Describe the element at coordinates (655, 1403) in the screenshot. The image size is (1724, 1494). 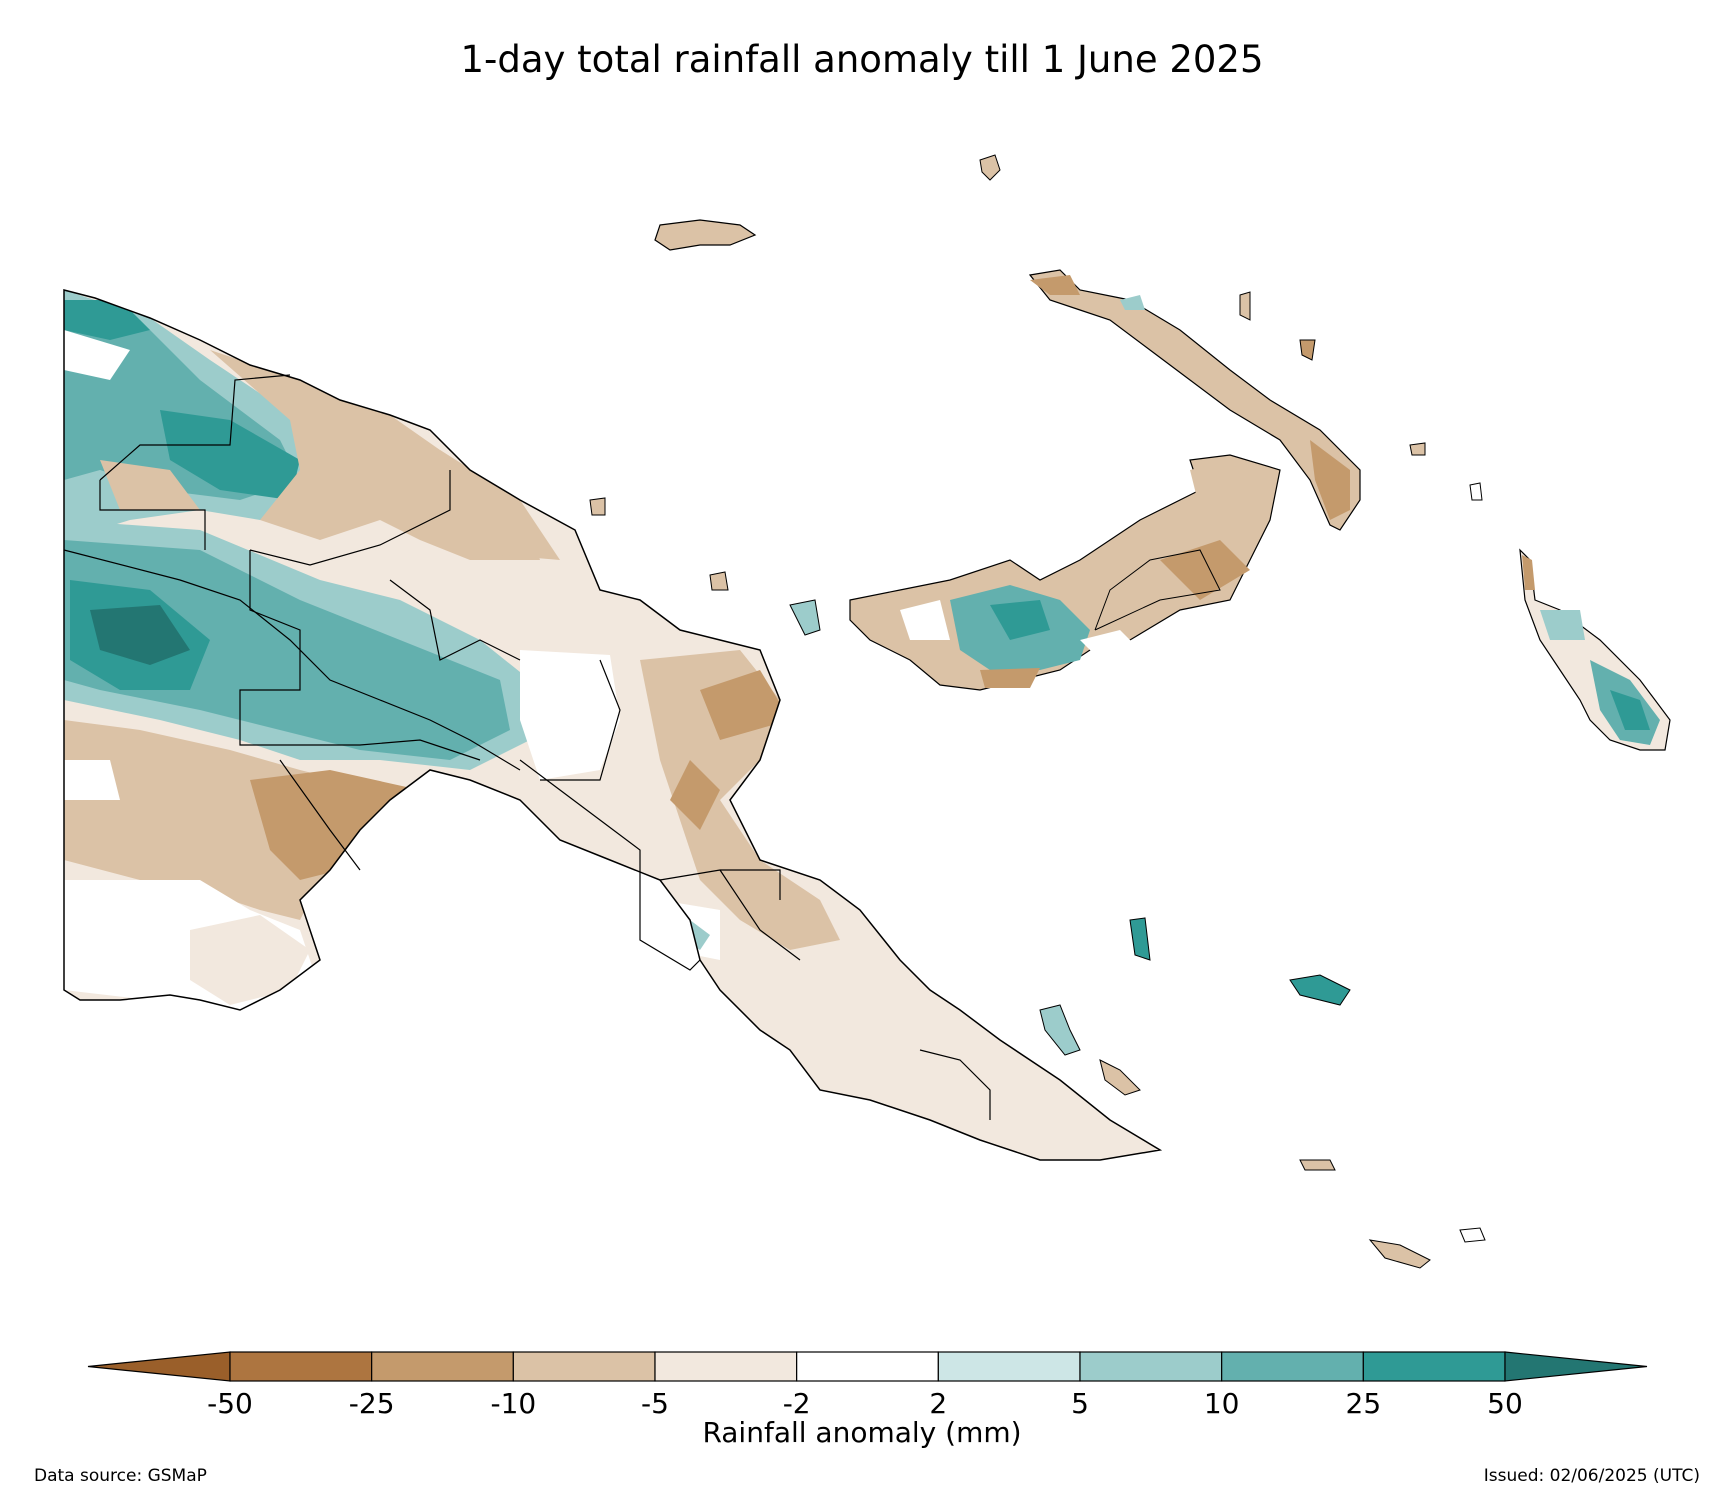
I see `colorbar-tick-label: -5` at that location.